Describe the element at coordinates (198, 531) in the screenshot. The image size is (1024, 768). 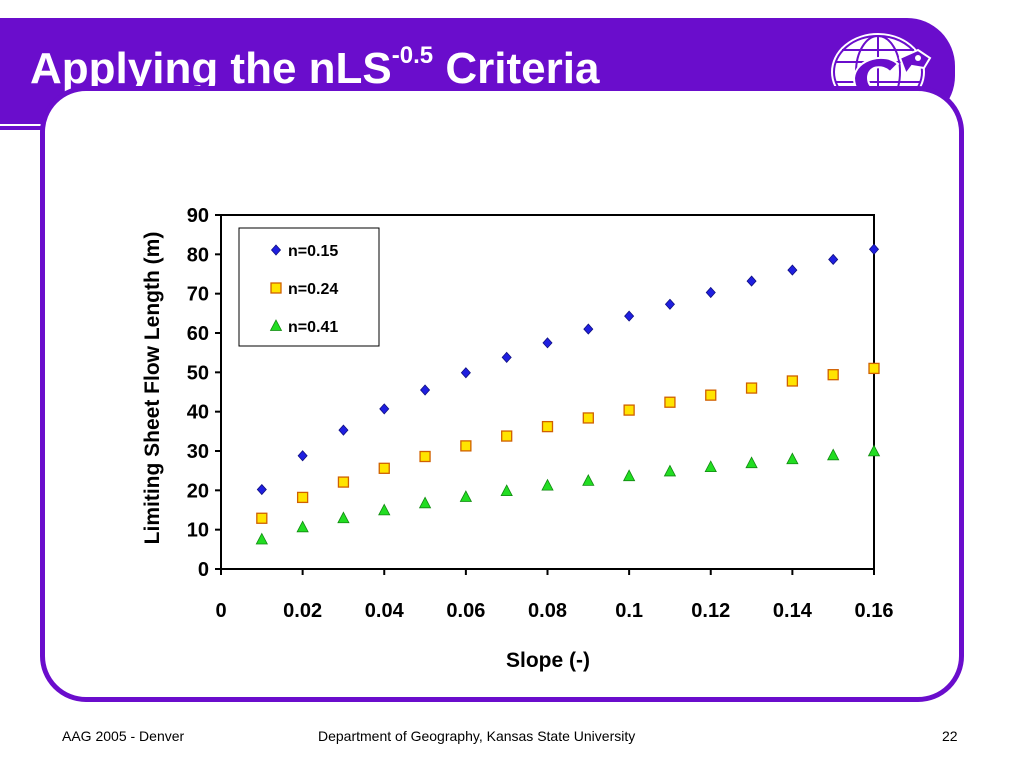
I see `y-tick-label: 10` at that location.